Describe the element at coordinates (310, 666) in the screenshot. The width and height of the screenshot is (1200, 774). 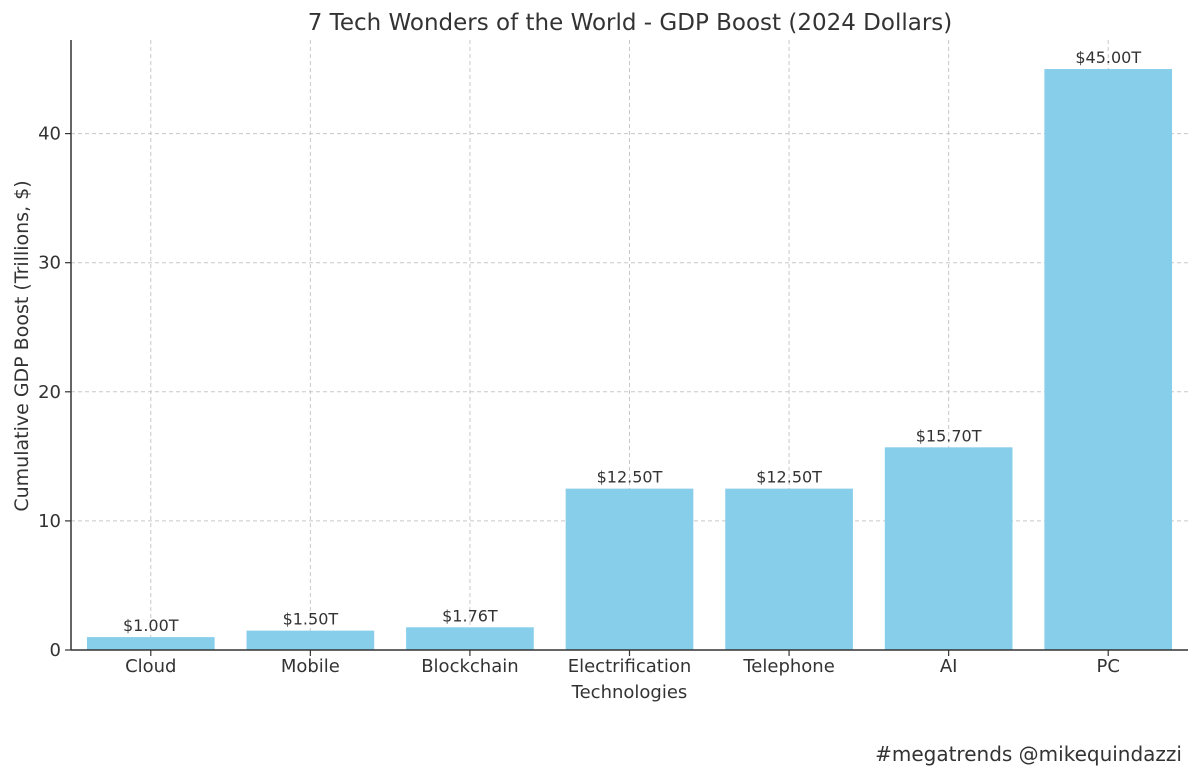
I see `x-tick-label: Mobile` at that location.